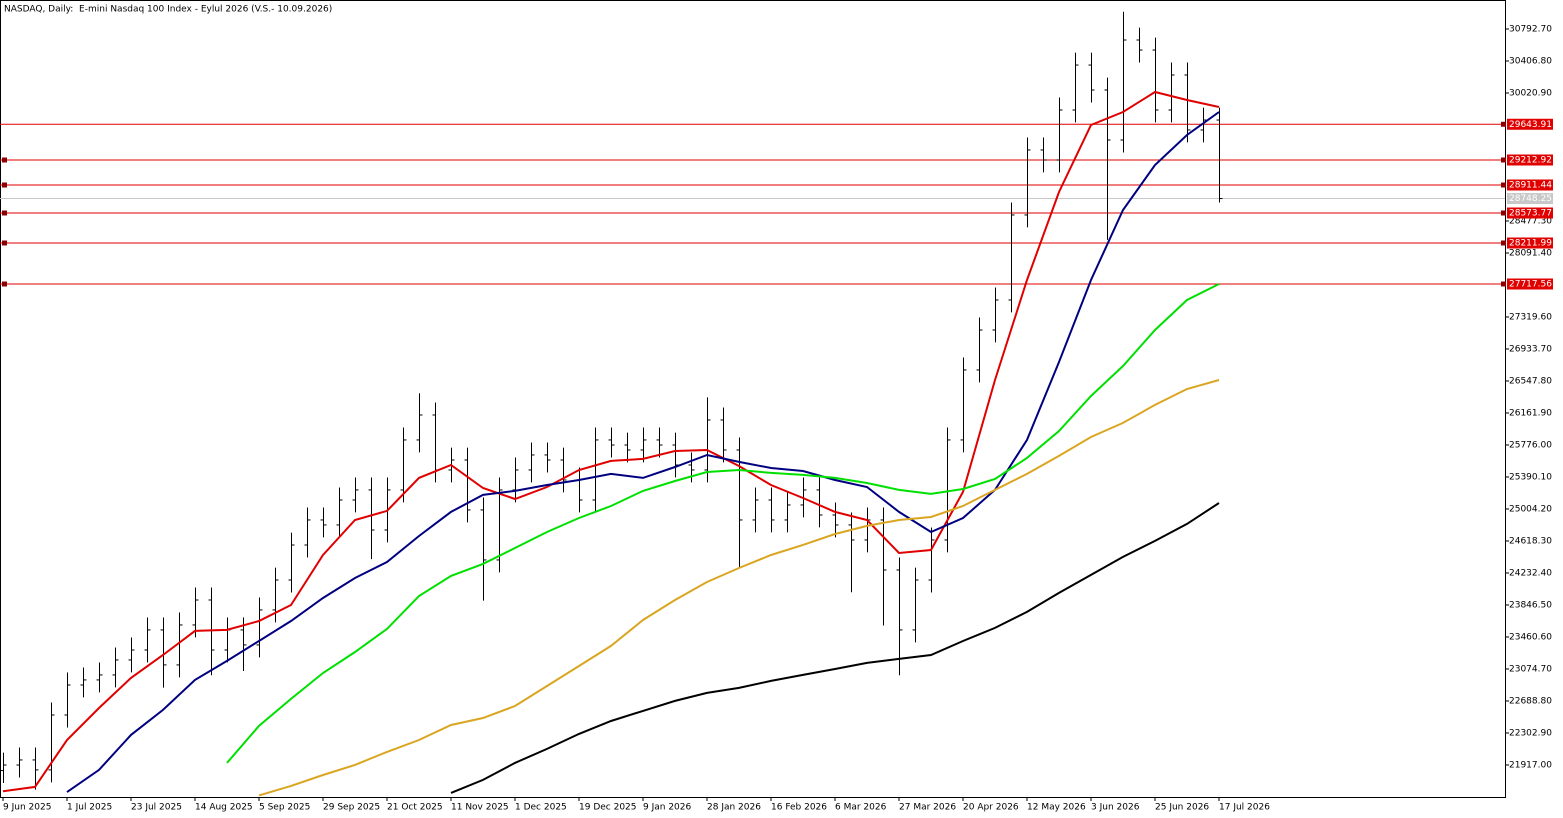 The image size is (1563, 818). What do you see at coordinates (27, 808) in the screenshot?
I see `x-tick-label: 9 Jun 2025` at bounding box center [27, 808].